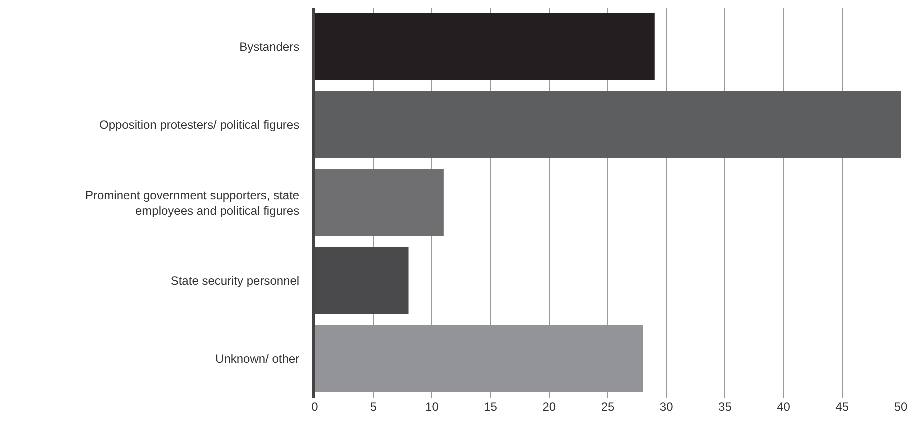 Image resolution: width=915 pixels, height=438 pixels. I want to click on x-tick-label: 50, so click(901, 407).